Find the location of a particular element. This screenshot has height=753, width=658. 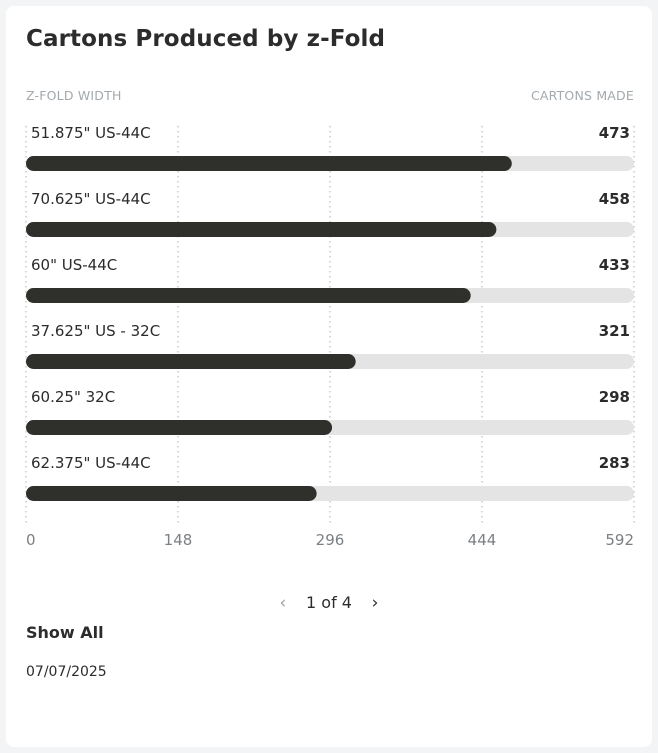

category-label: 62.375" US-44C is located at coordinates (91, 463).